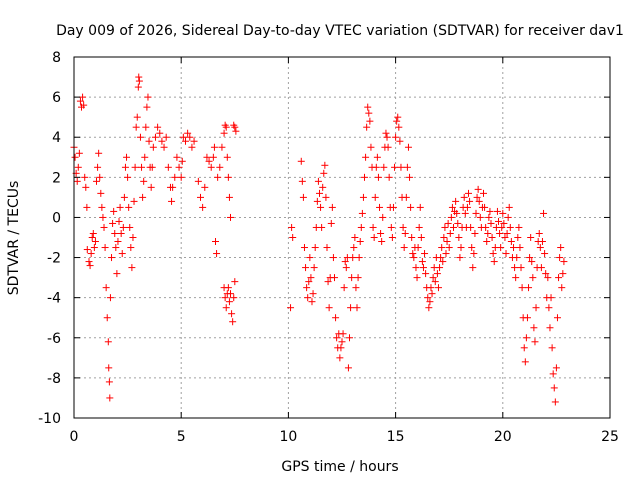 This screenshot has width=640, height=480. What do you see at coordinates (49, 419) in the screenshot?
I see `y-tick-label: -10` at bounding box center [49, 419].